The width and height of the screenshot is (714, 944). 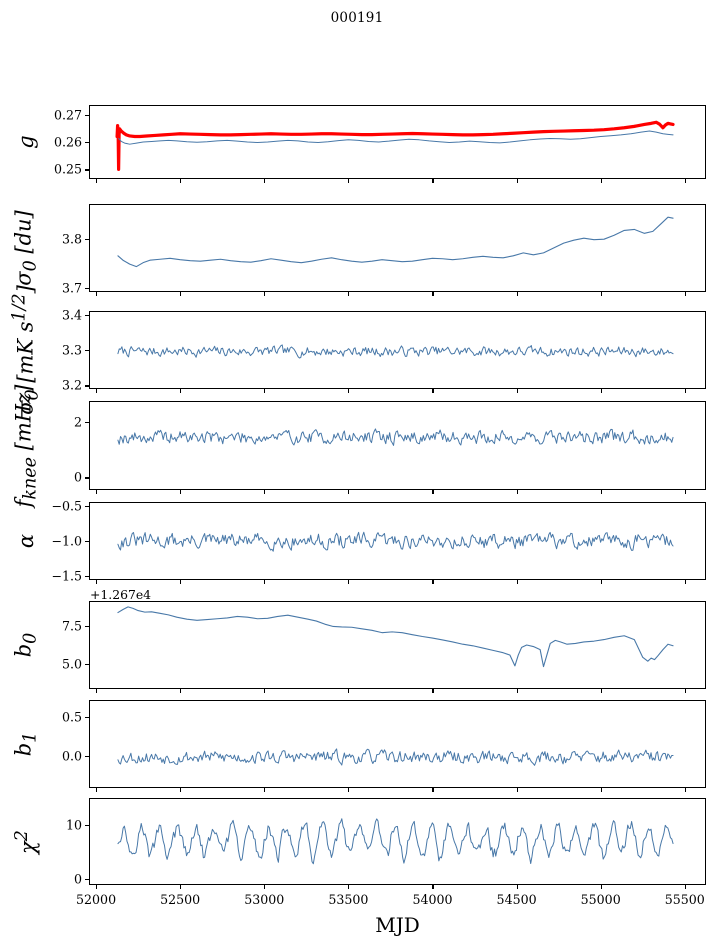 I want to click on data-series-chi2, so click(x=395, y=841).